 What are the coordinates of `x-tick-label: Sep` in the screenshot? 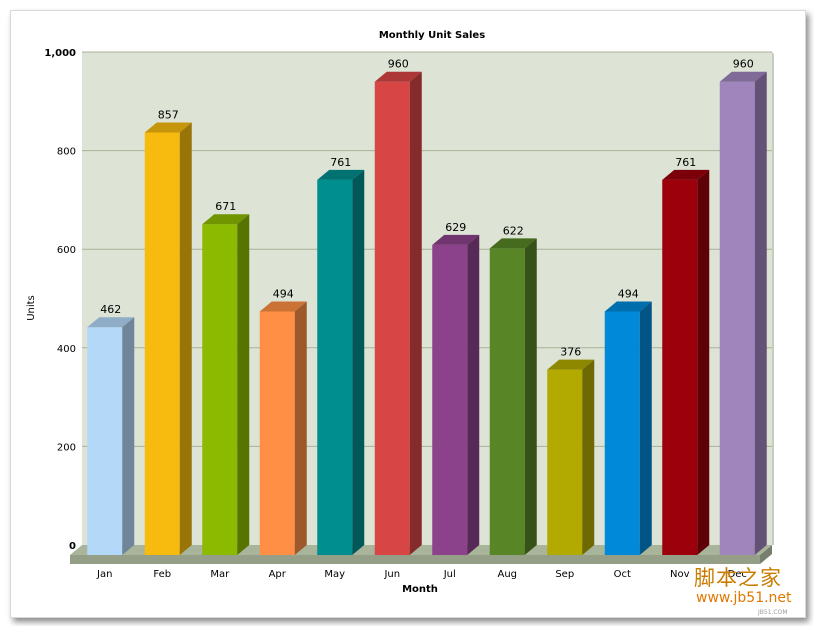 It's located at (564, 574).